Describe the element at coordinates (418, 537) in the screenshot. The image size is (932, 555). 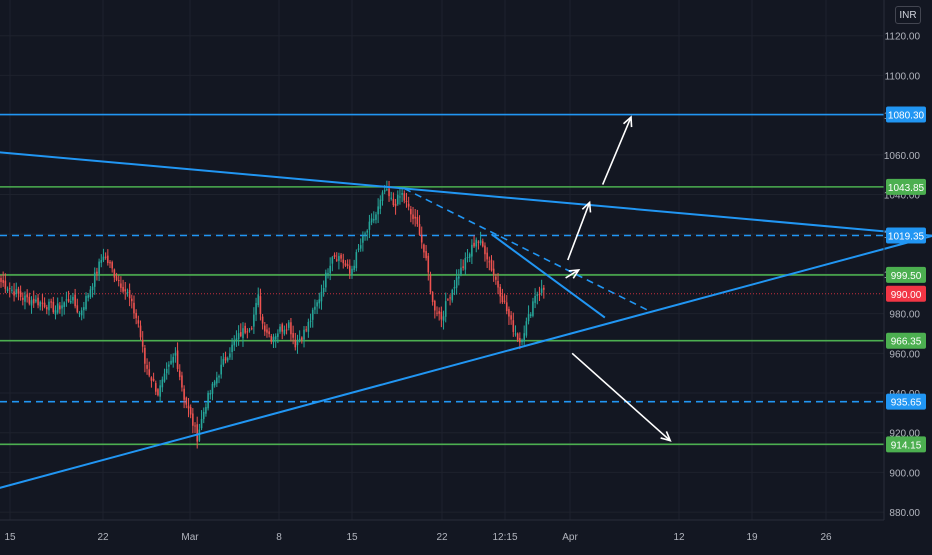
I see `time-axis: 15 22 Mar 8 15 22 12:15 Apr 12 19 26` at that location.